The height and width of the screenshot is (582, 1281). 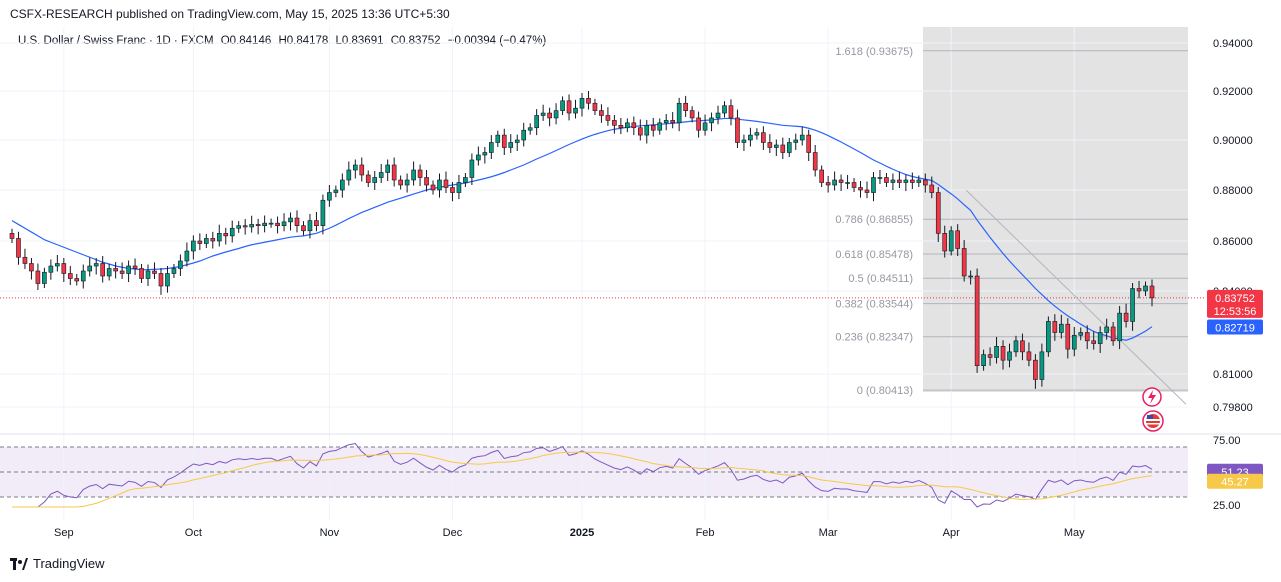 What do you see at coordinates (1153, 421) in the screenshot?
I see `us-flag-icon` at bounding box center [1153, 421].